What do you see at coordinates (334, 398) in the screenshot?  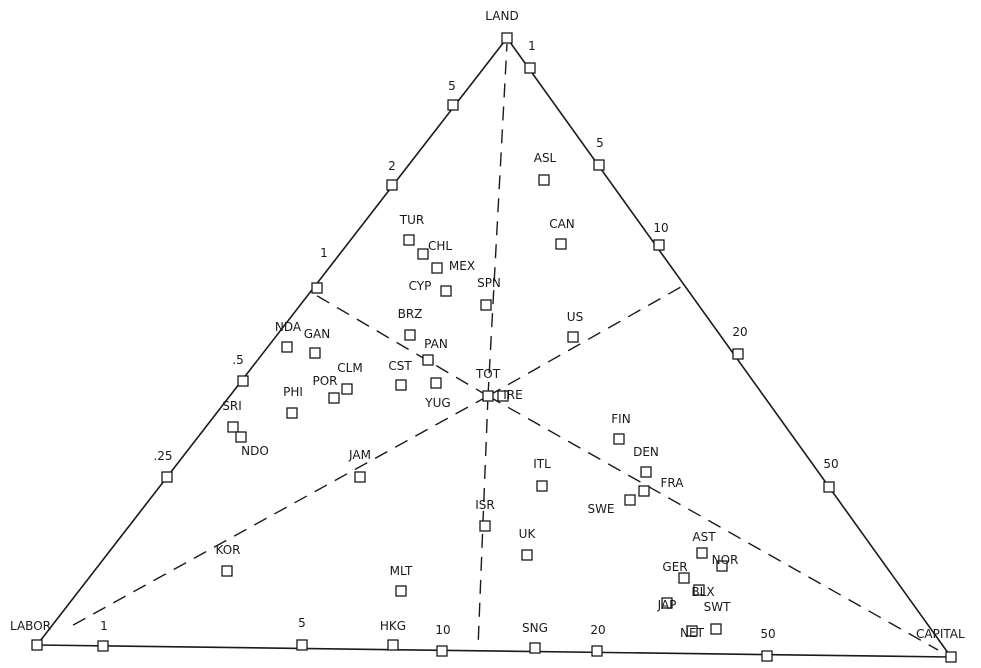 I see `point-por-marker` at bounding box center [334, 398].